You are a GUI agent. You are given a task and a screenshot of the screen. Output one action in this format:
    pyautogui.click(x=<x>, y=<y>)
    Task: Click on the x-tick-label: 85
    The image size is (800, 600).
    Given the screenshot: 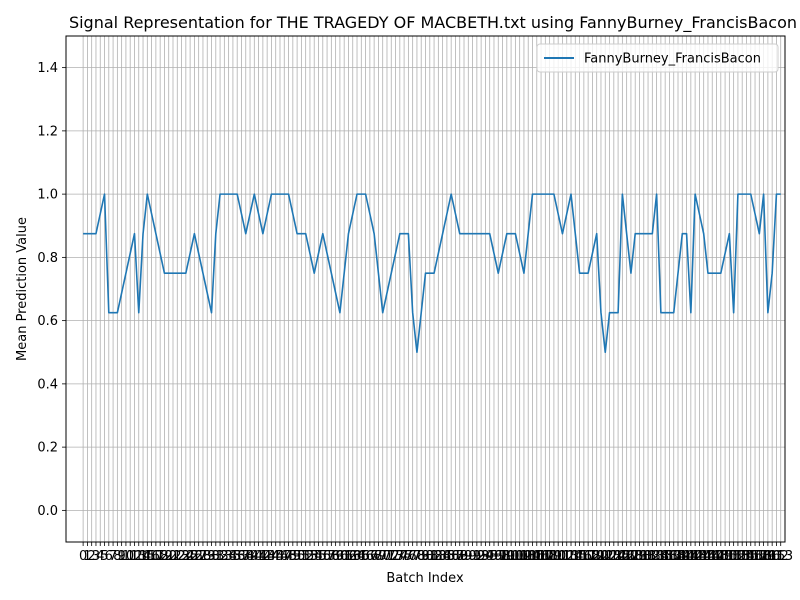 What is the action you would take?
    pyautogui.click(x=447, y=556)
    